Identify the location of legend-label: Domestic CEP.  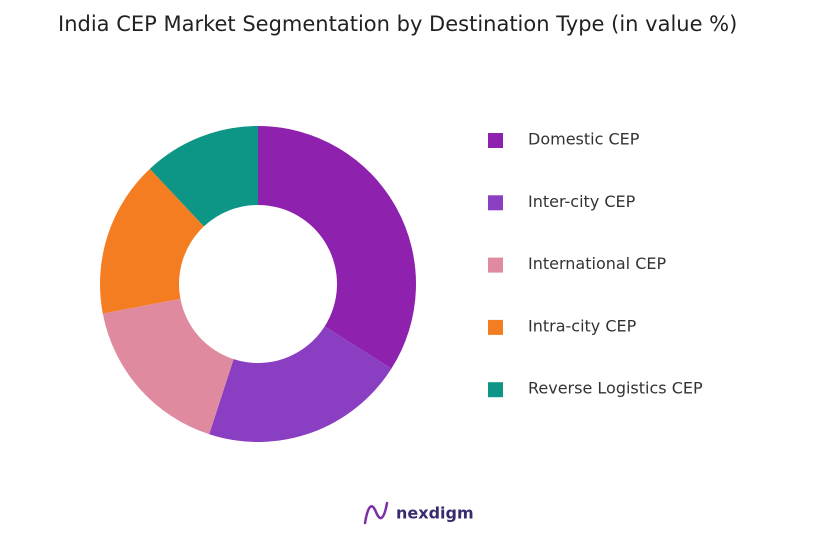
(584, 139).